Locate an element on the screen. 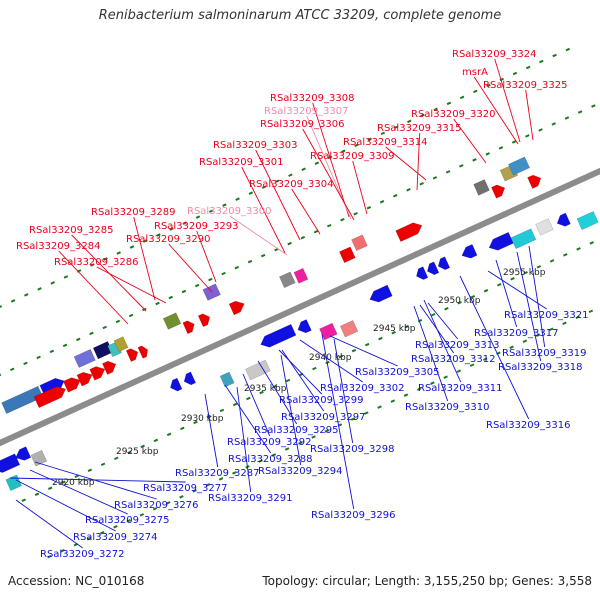 The image size is (600, 600). reverse-gene-label: RSal33209_3292 is located at coordinates (269, 442).